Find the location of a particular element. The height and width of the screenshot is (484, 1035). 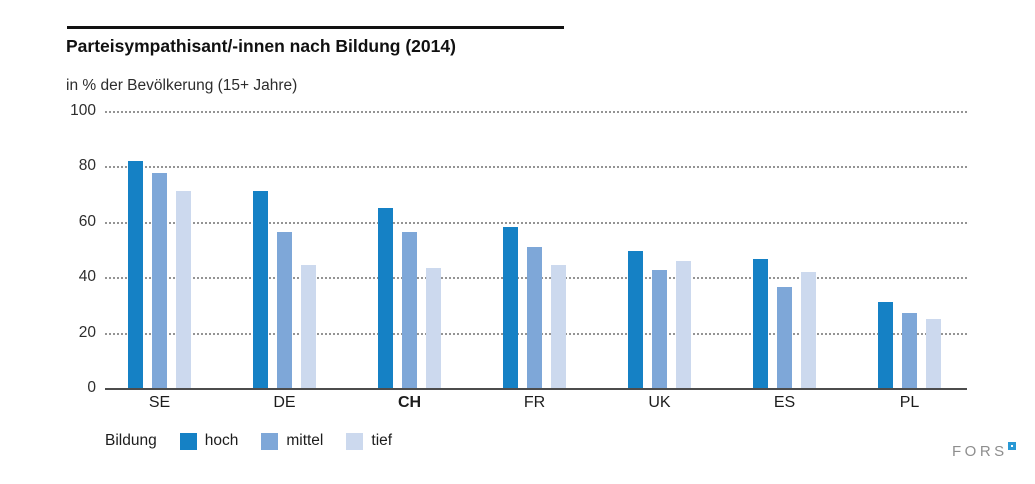

title-rule is located at coordinates (315, 27).